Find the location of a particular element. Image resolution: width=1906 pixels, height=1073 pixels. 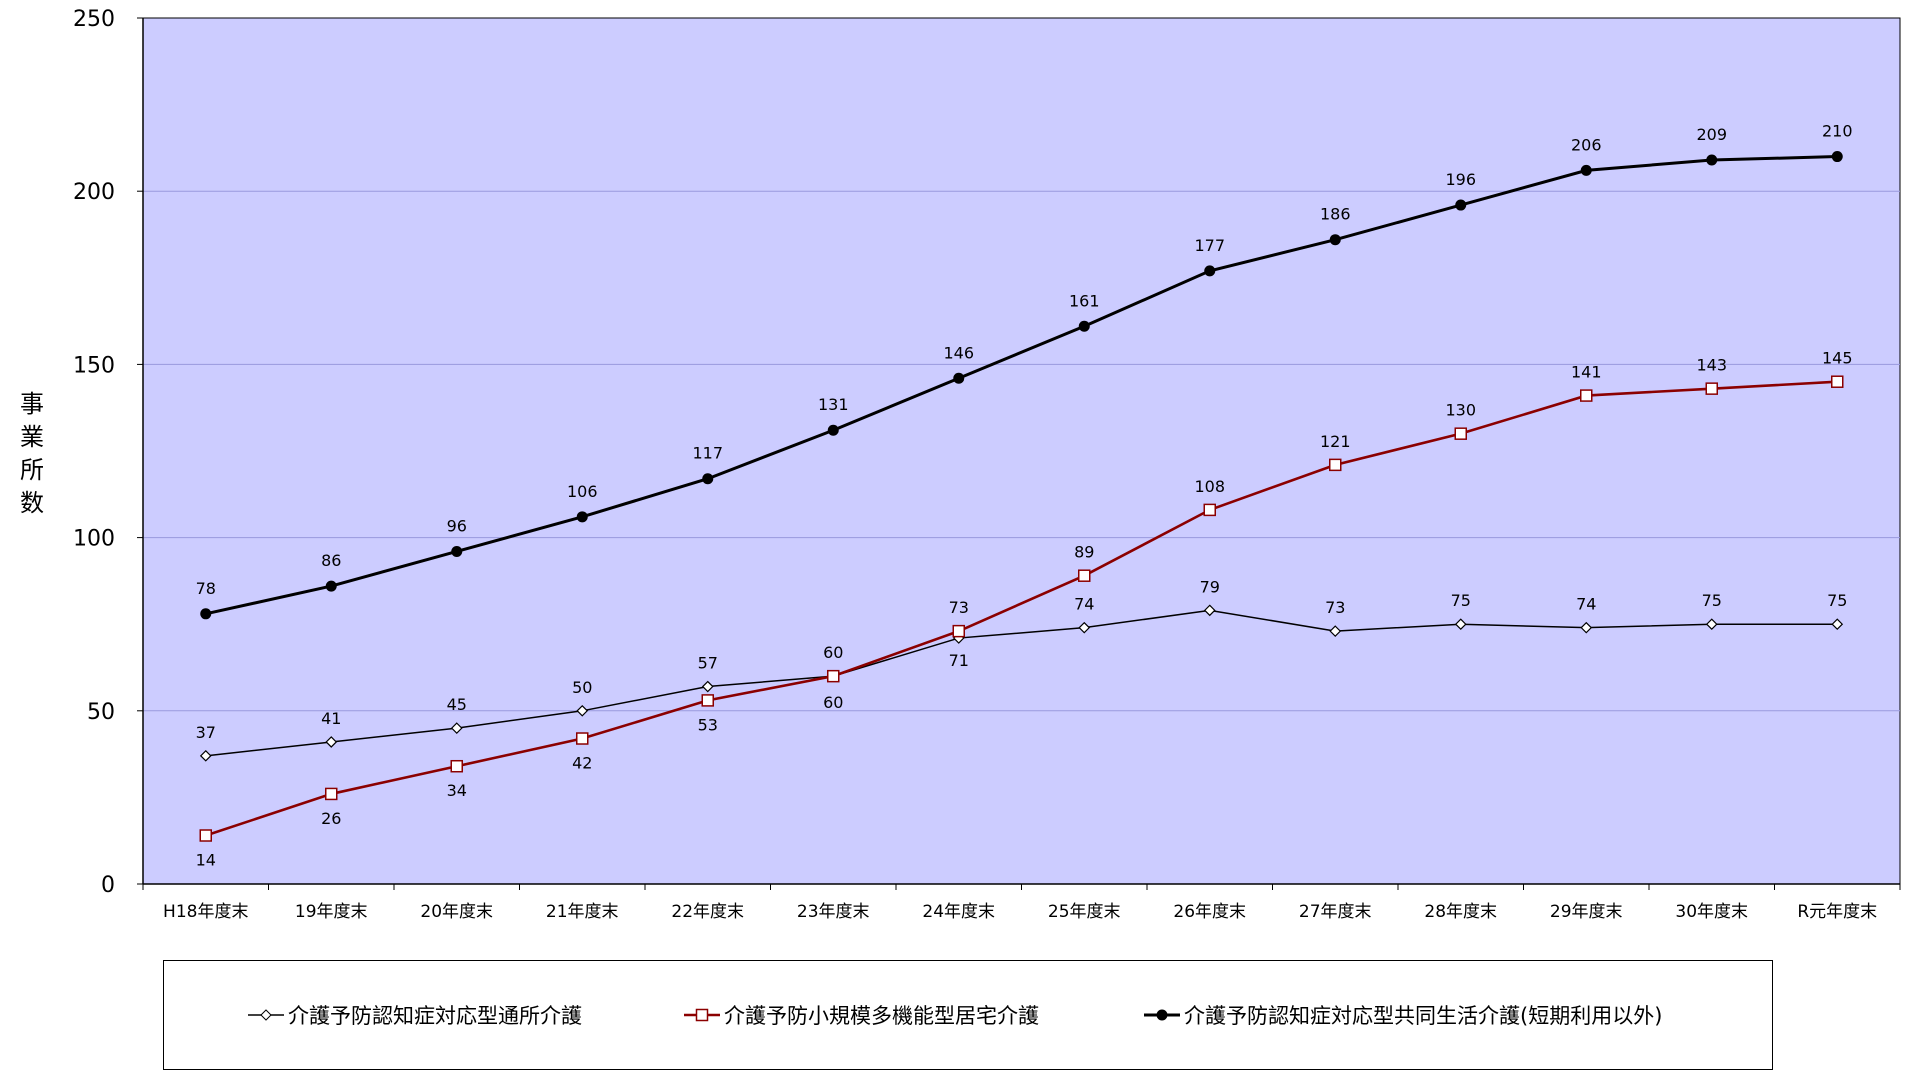

data-label: 186 is located at coordinates (1335, 214).